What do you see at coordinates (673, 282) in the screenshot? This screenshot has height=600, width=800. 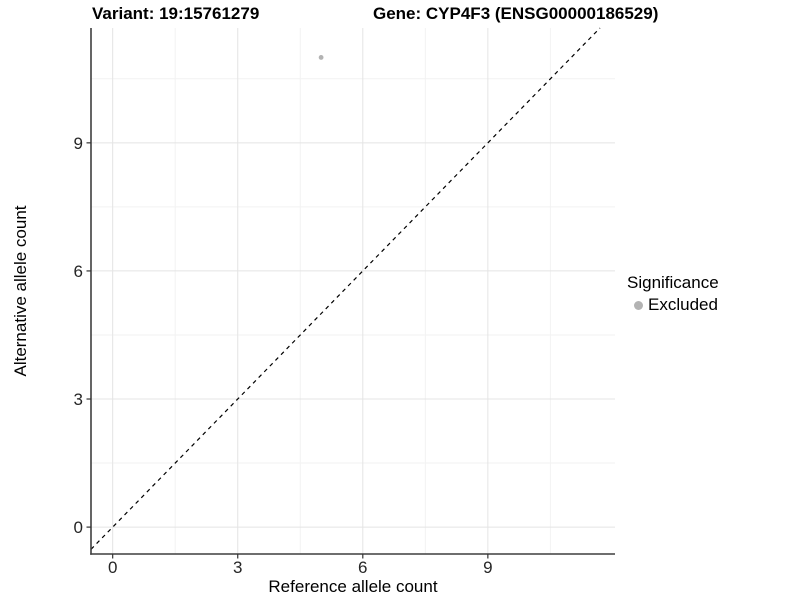 I see `legend-title: Significance` at bounding box center [673, 282].